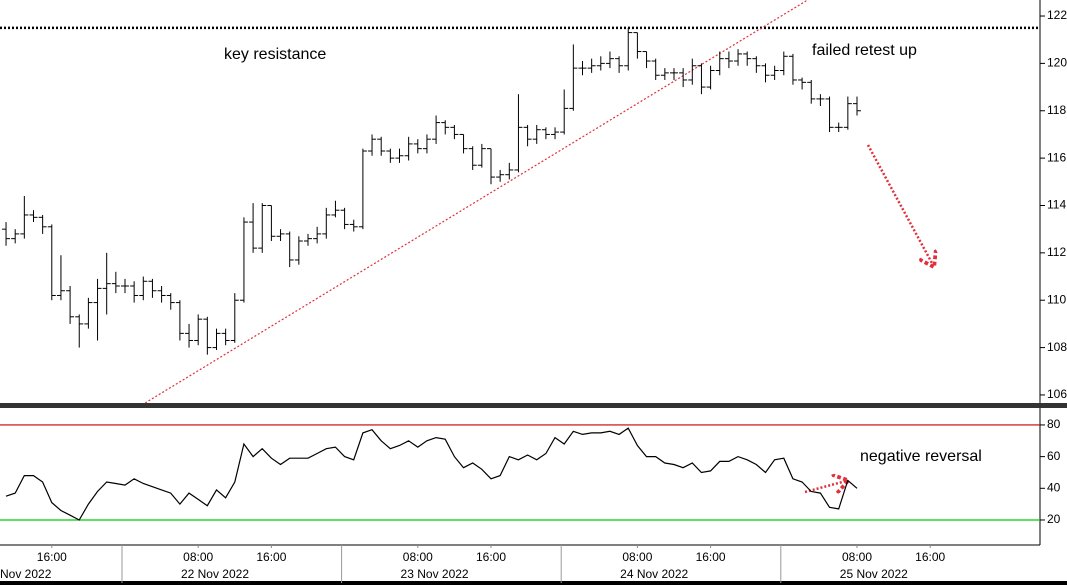 The image size is (1067, 586). Describe the element at coordinates (1057, 347) in the screenshot. I see `y-tick-label: 108` at that location.